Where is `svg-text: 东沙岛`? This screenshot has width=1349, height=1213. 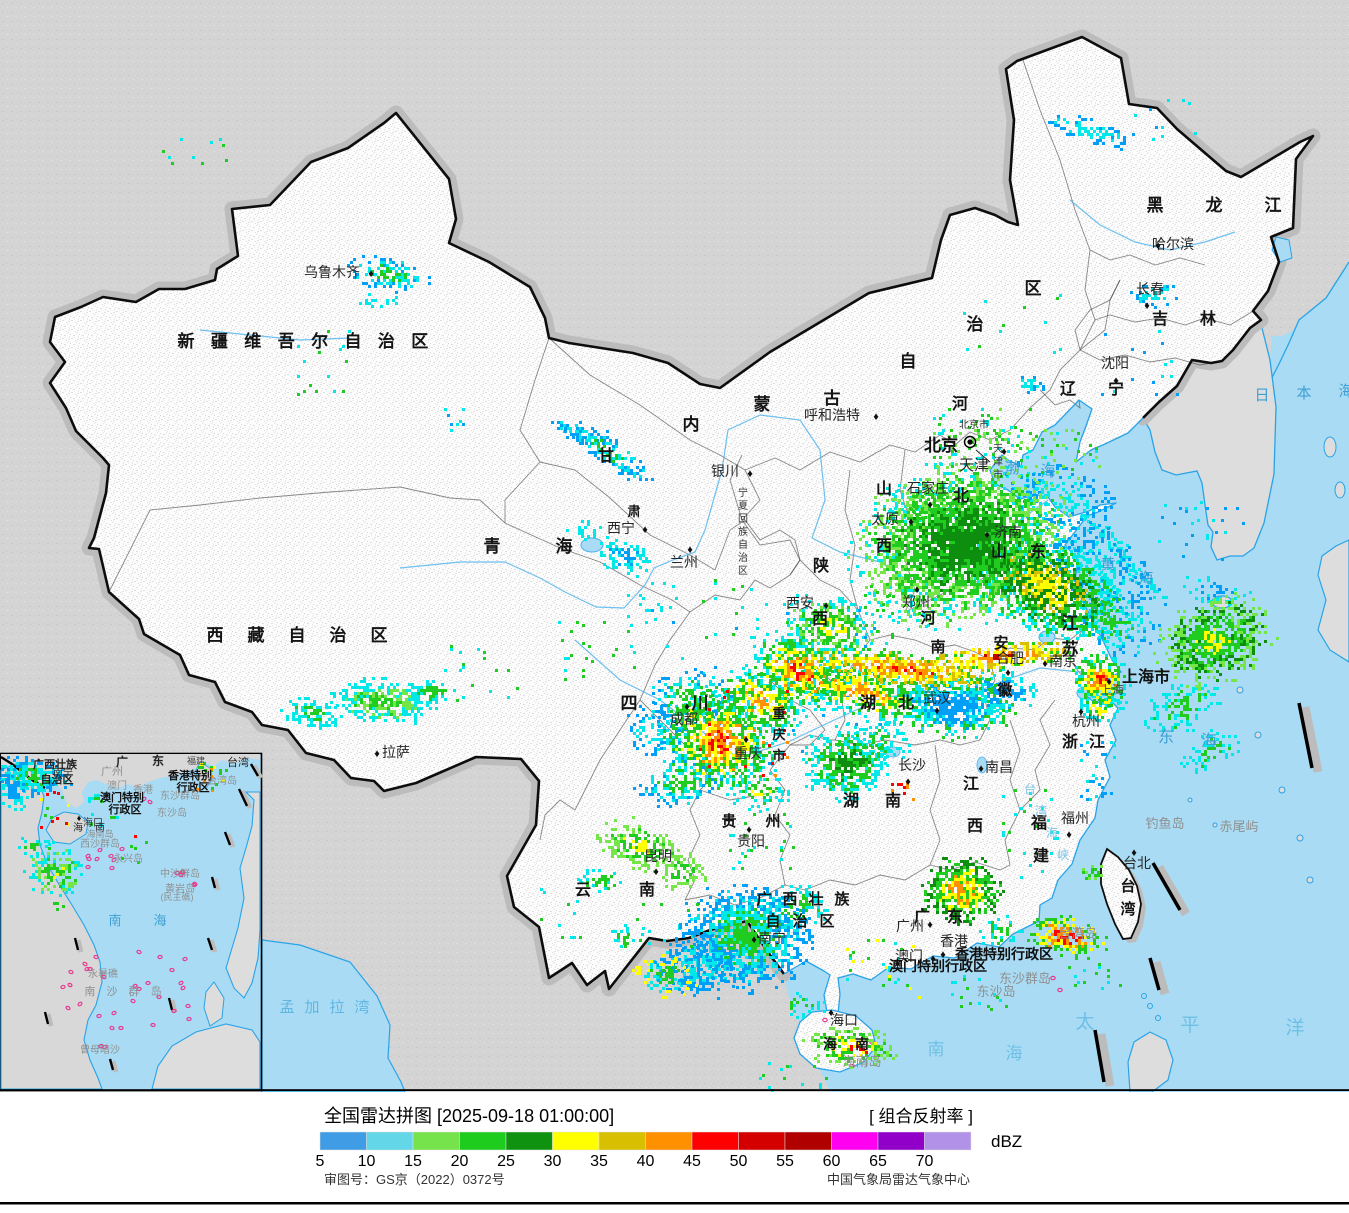
svg-text: 东沙岛 is located at coordinates (995, 991).